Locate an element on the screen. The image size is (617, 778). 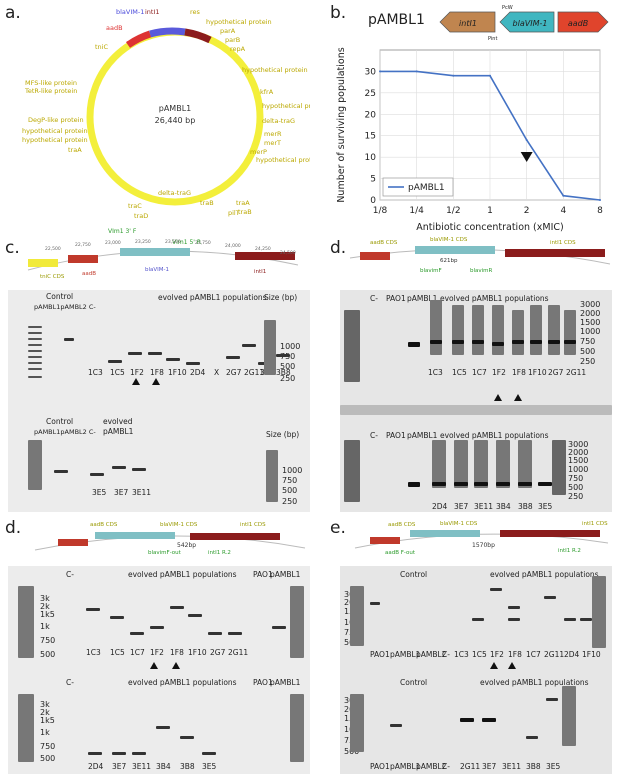
e-rev: intI1 R.2 is located at coordinates (569, 551).